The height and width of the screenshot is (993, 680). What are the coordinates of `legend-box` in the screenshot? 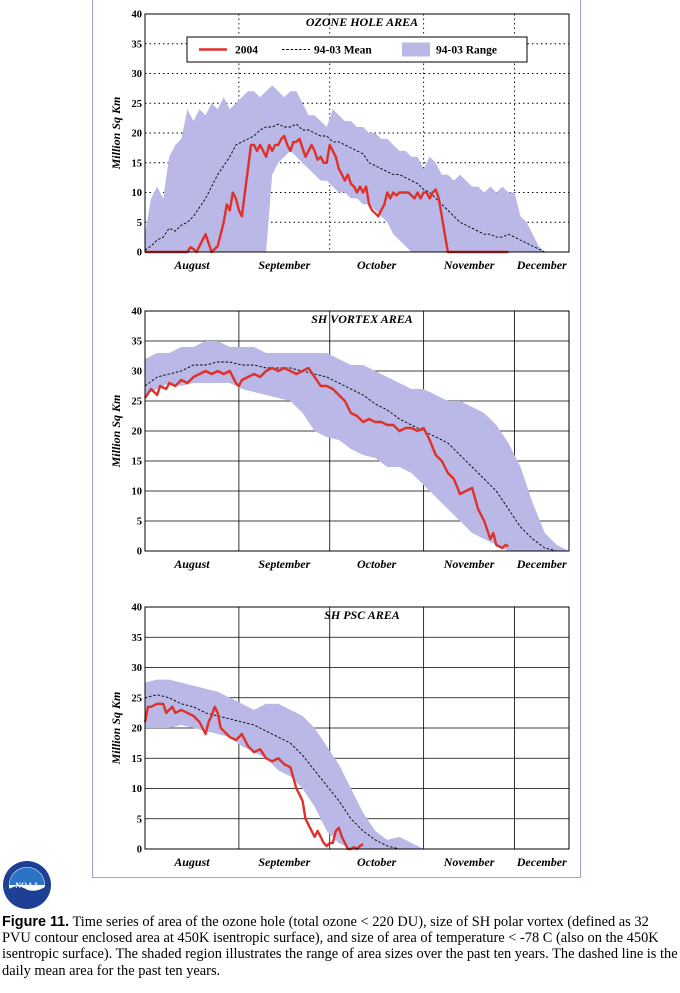 It's located at (357, 49).